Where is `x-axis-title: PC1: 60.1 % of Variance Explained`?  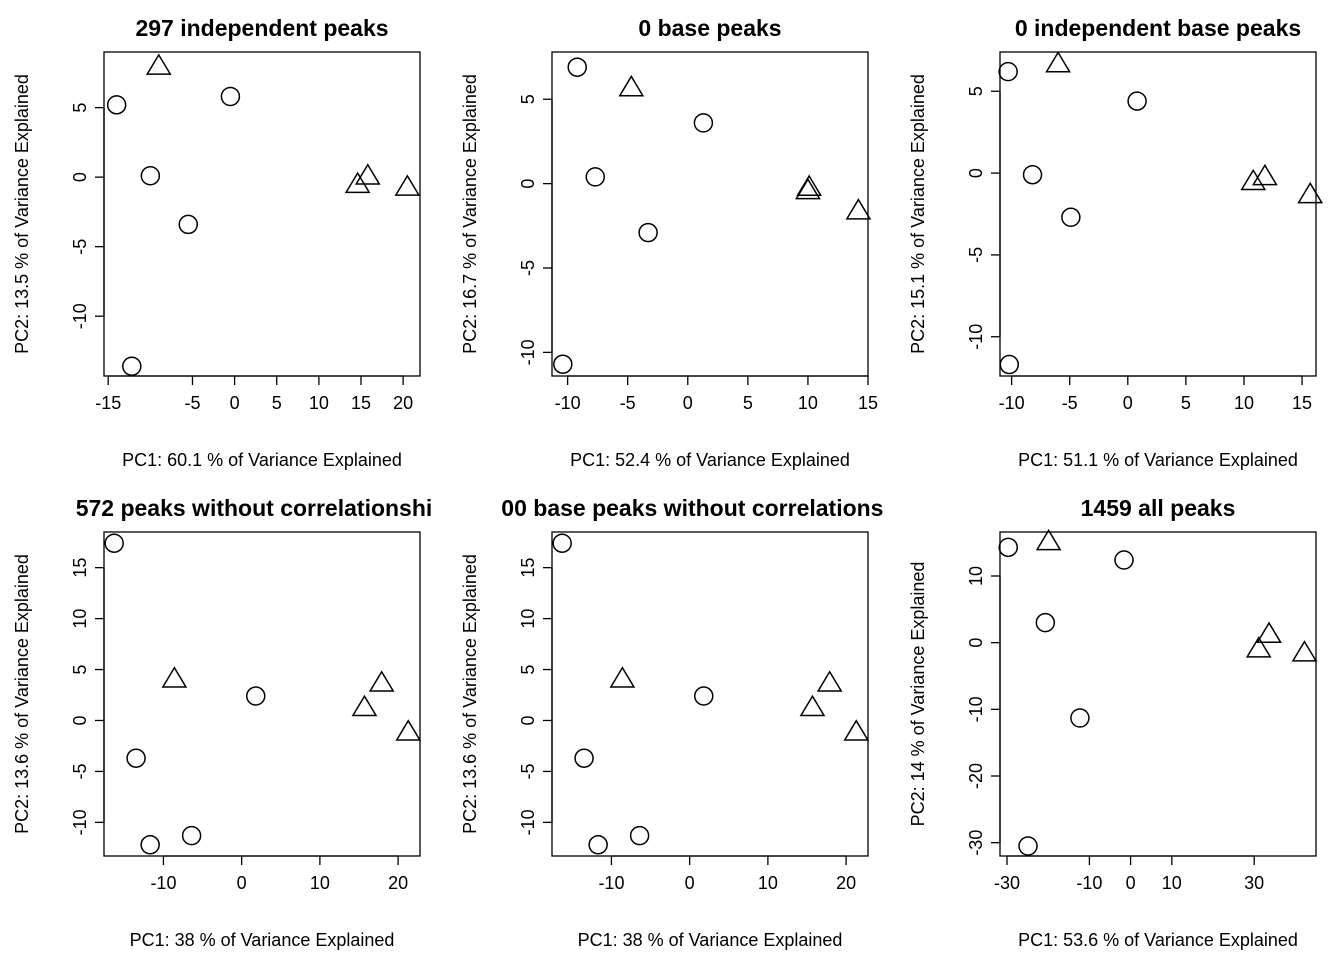
x-axis-title: PC1: 60.1 % of Variance Explained is located at coordinates (262, 460).